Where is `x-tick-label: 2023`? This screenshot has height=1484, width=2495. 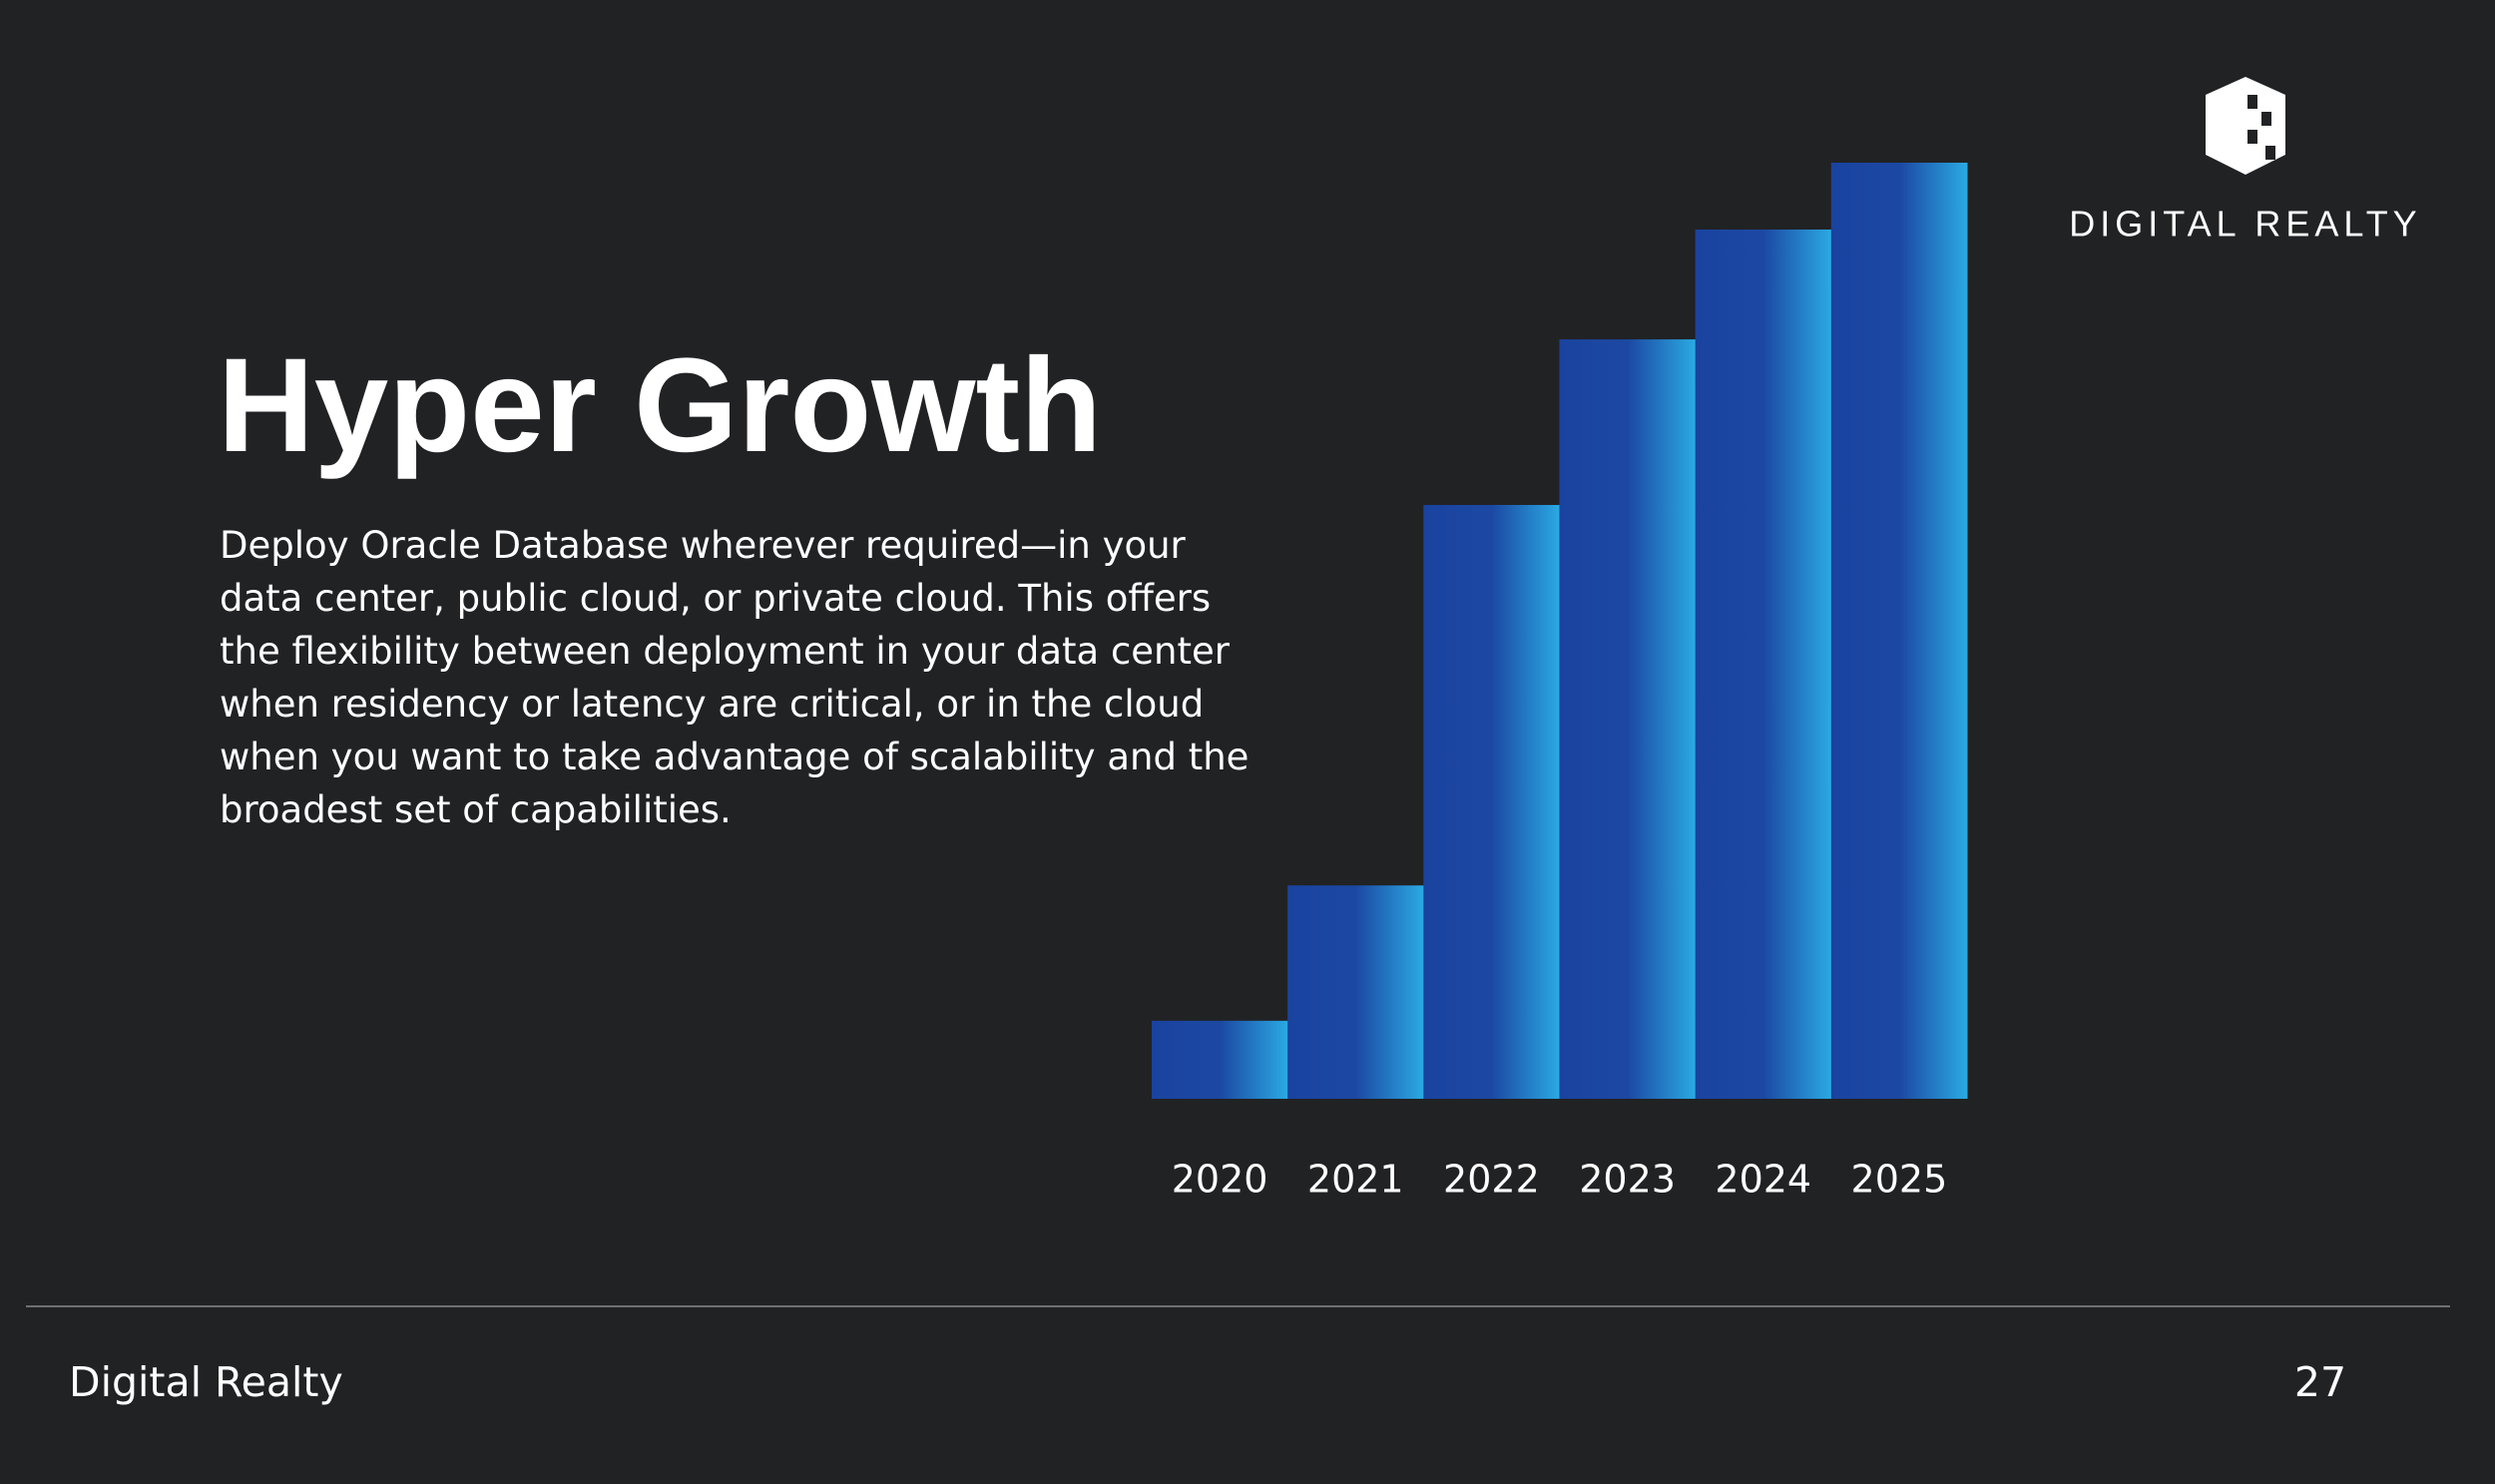 x-tick-label: 2023 is located at coordinates (1627, 1180).